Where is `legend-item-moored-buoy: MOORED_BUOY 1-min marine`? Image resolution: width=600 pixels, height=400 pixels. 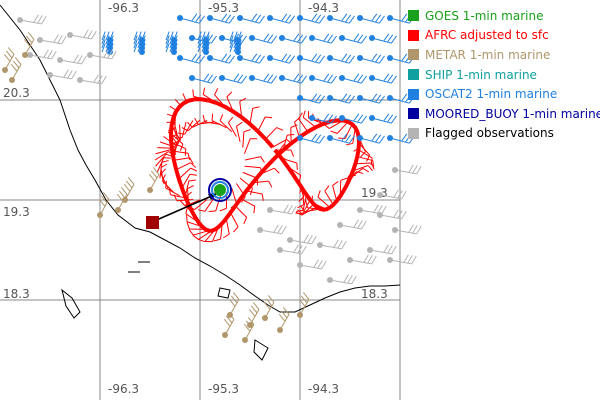
legend-item-moored-buoy: MOORED_BUOY 1-min marine is located at coordinates (504, 114).